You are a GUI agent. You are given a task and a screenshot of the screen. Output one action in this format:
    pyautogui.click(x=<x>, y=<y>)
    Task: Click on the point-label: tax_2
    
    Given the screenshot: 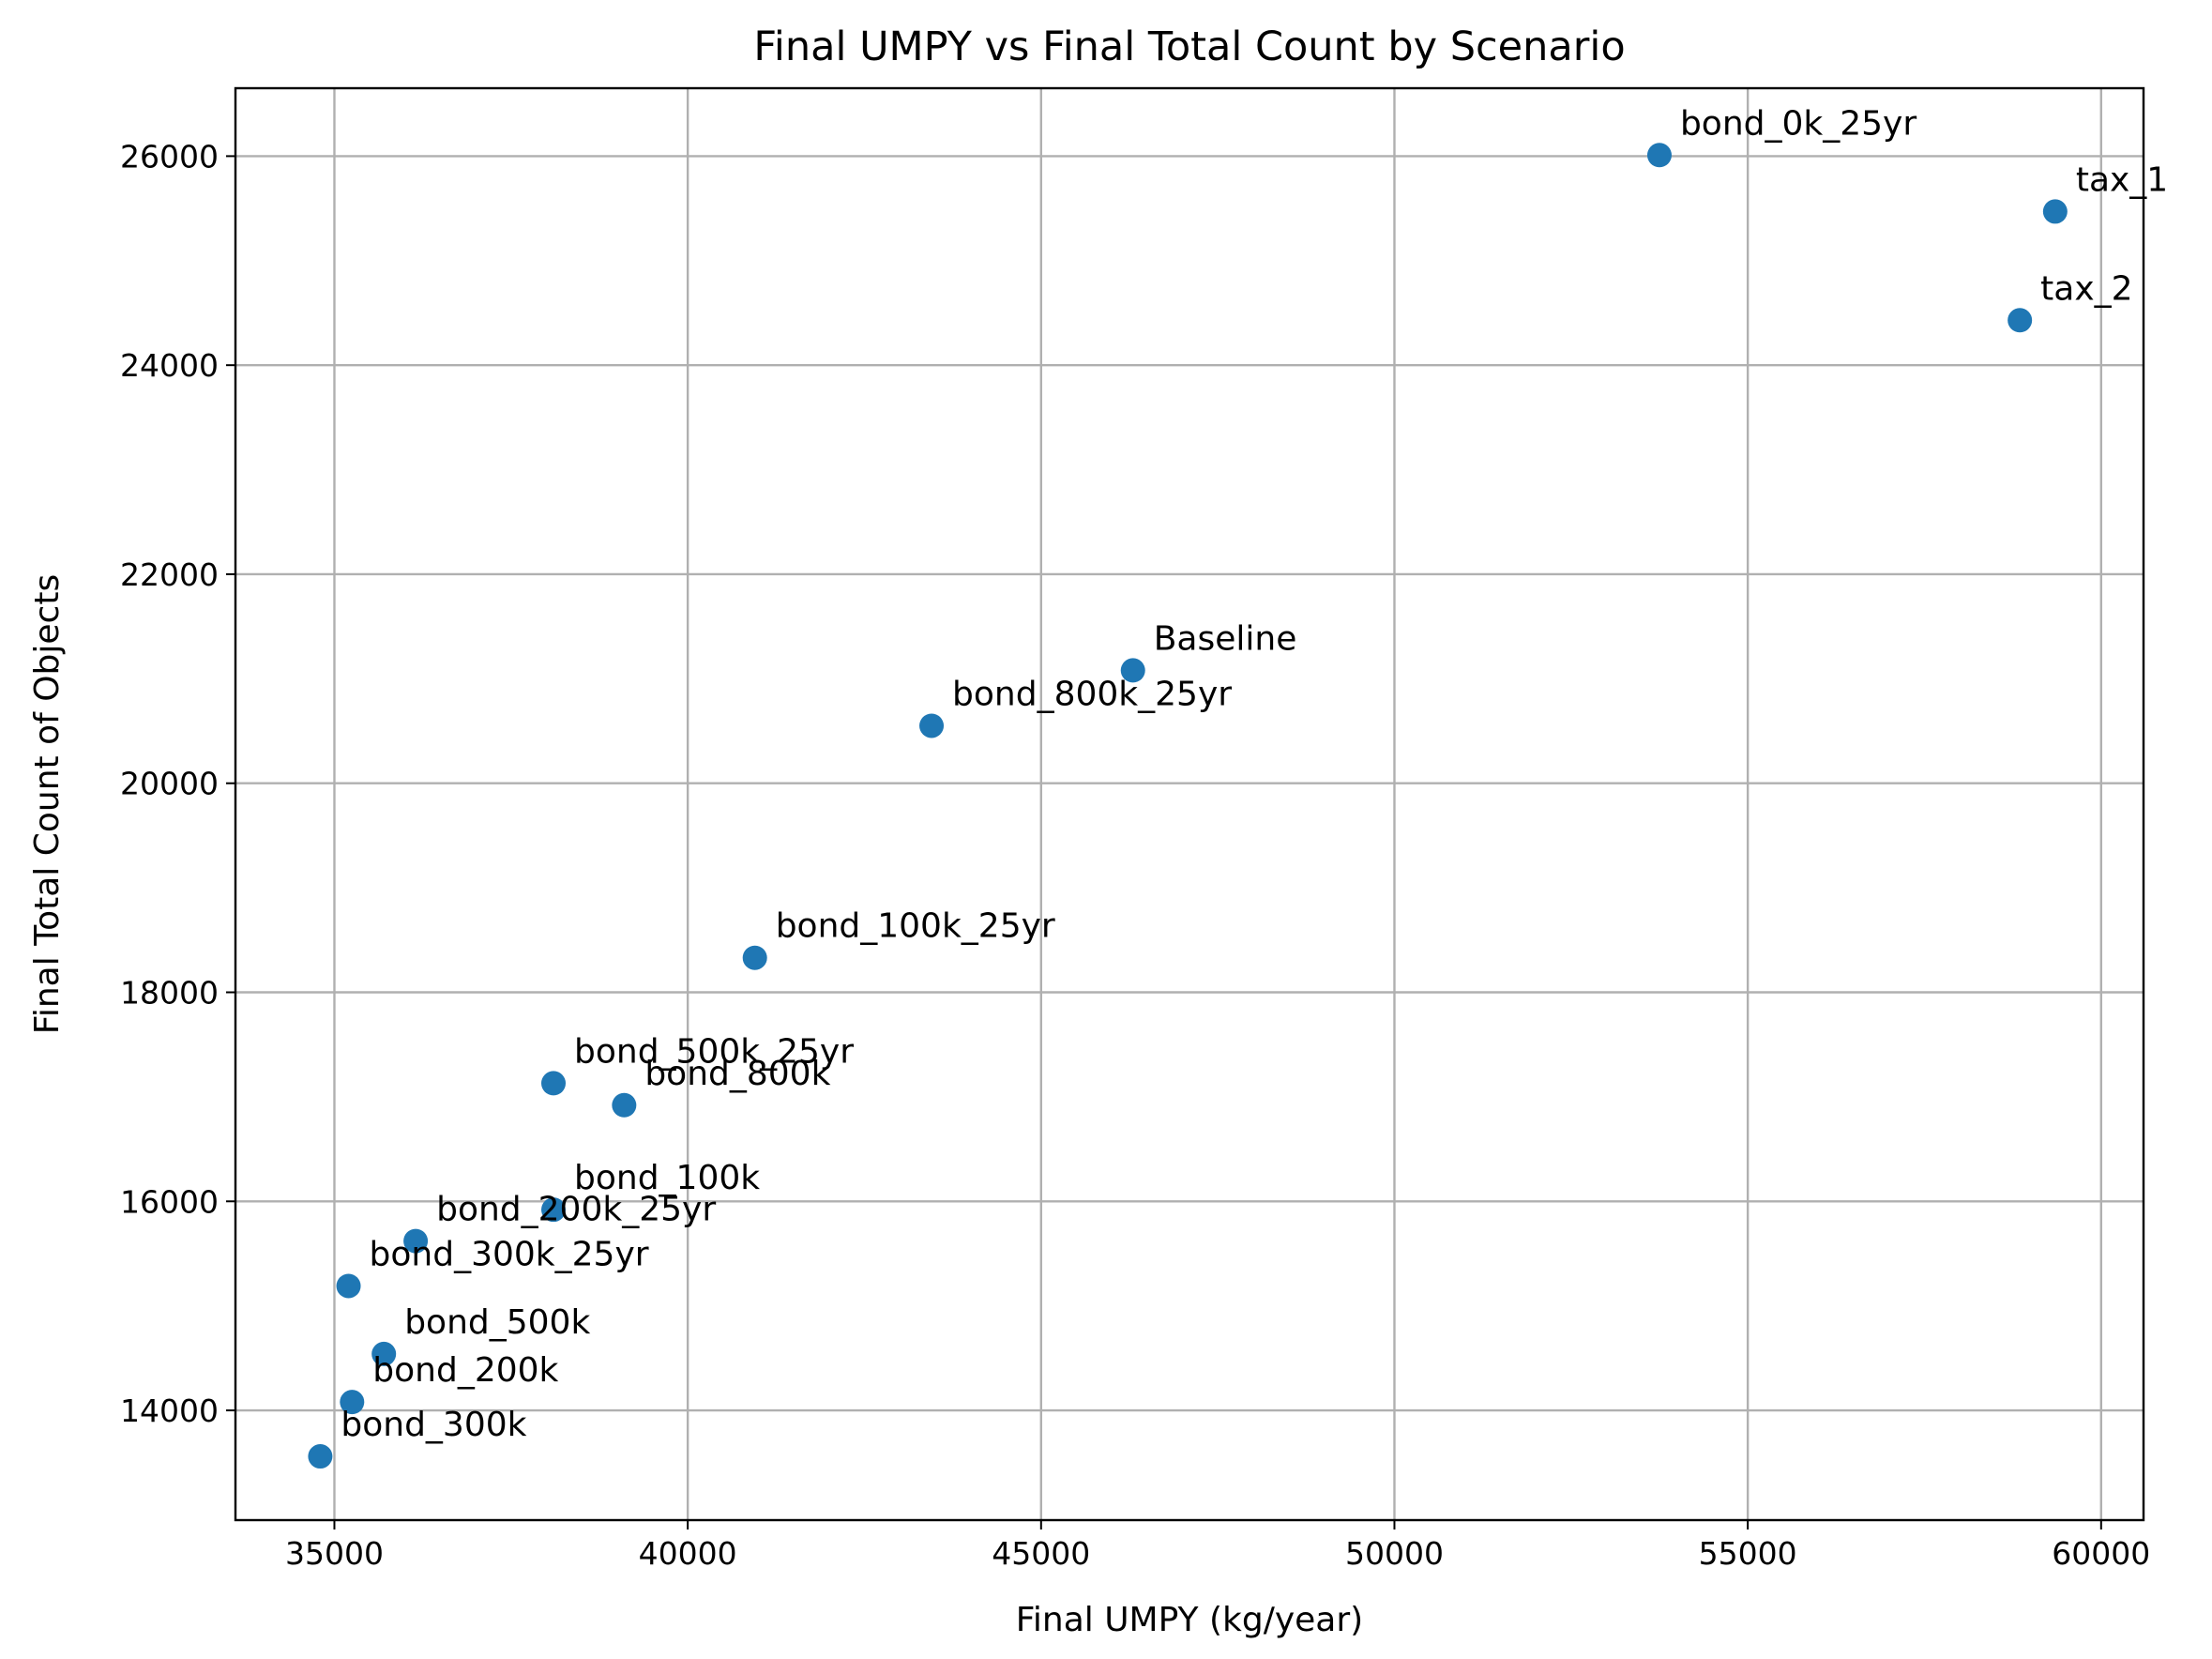 What is the action you would take?
    pyautogui.click(x=2086, y=288)
    